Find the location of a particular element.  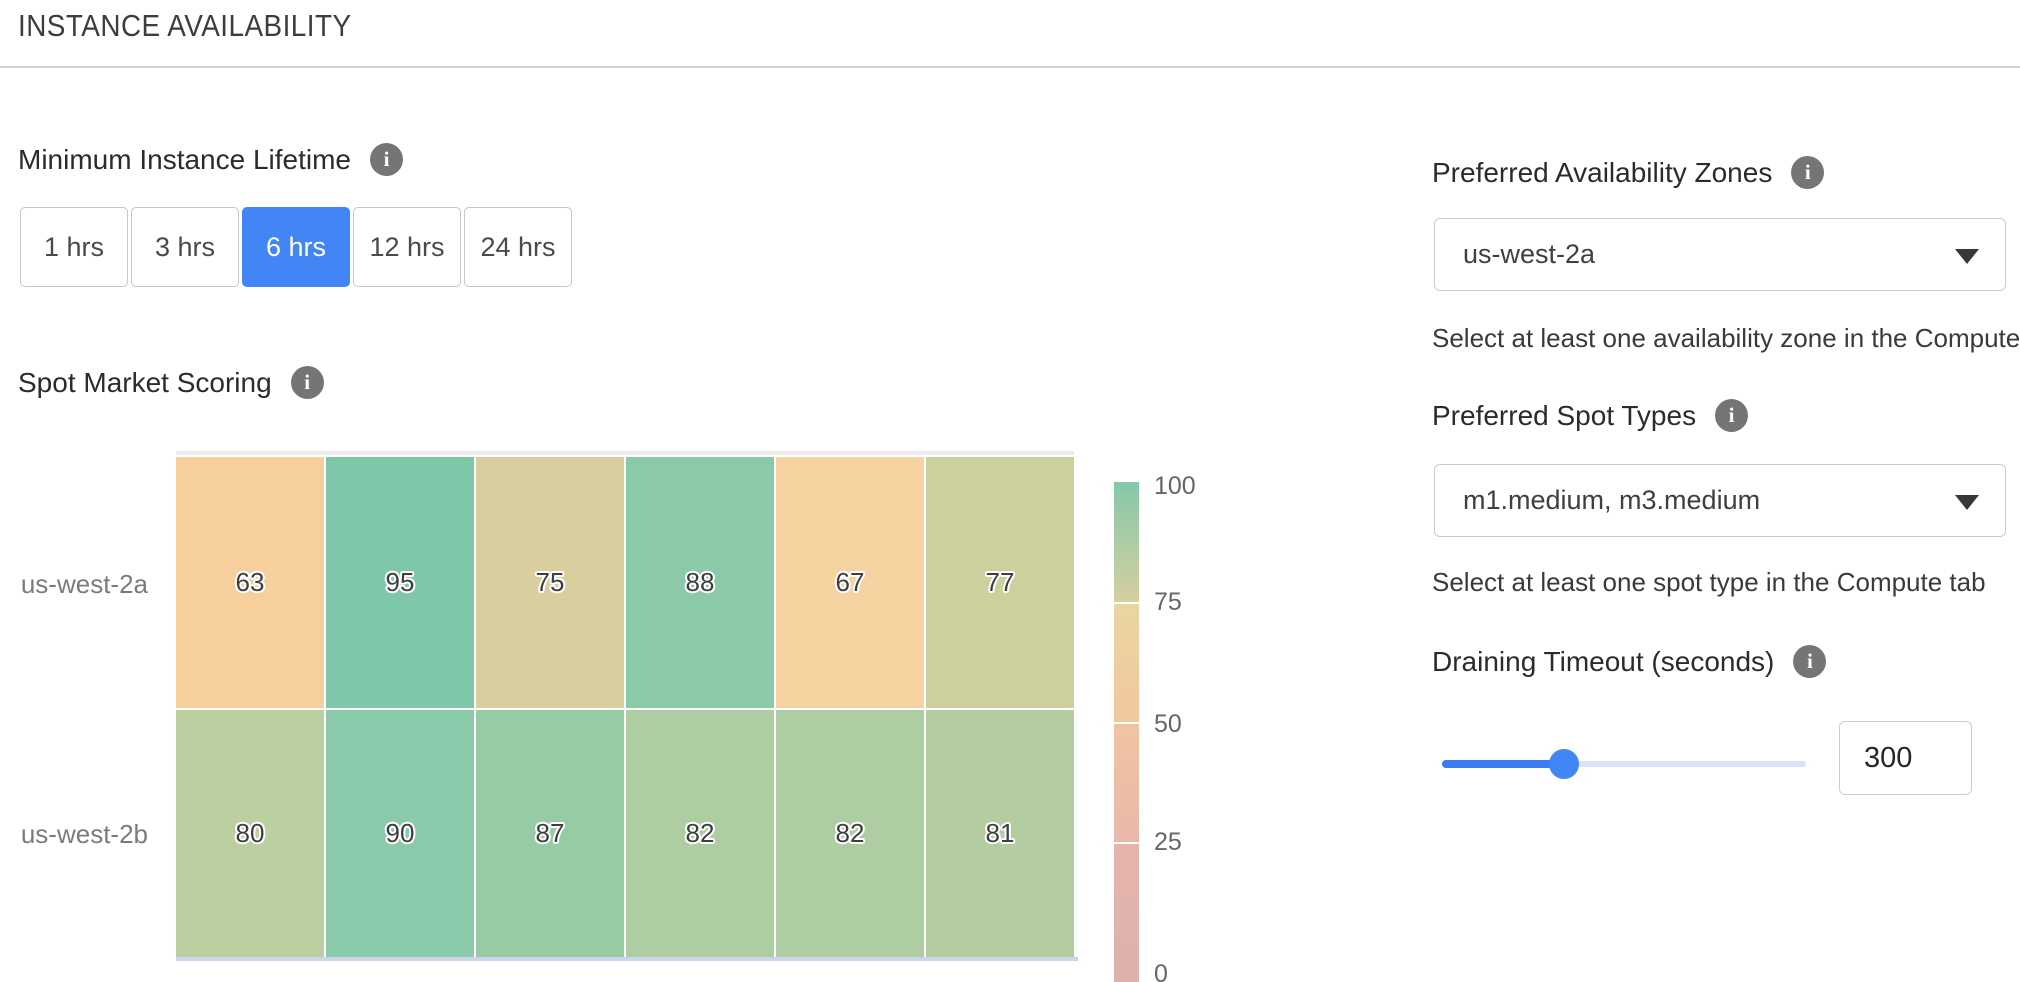

slider-fill is located at coordinates (1503, 764).